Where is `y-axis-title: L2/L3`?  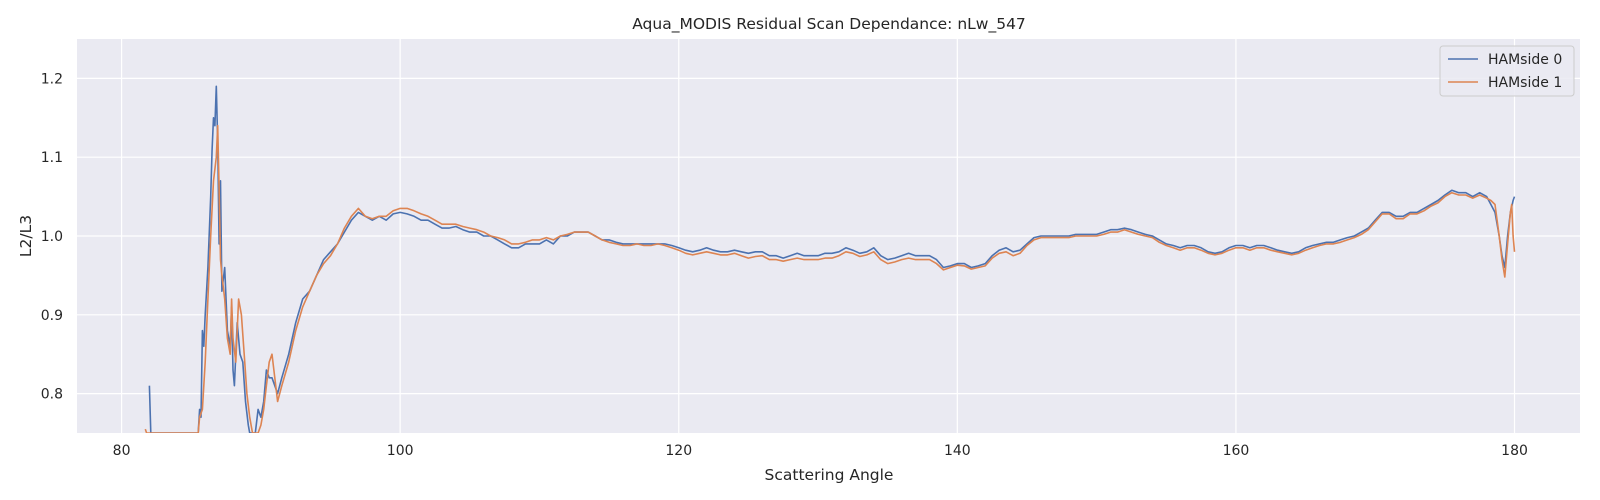 y-axis-title: L2/L3 is located at coordinates (26, 236).